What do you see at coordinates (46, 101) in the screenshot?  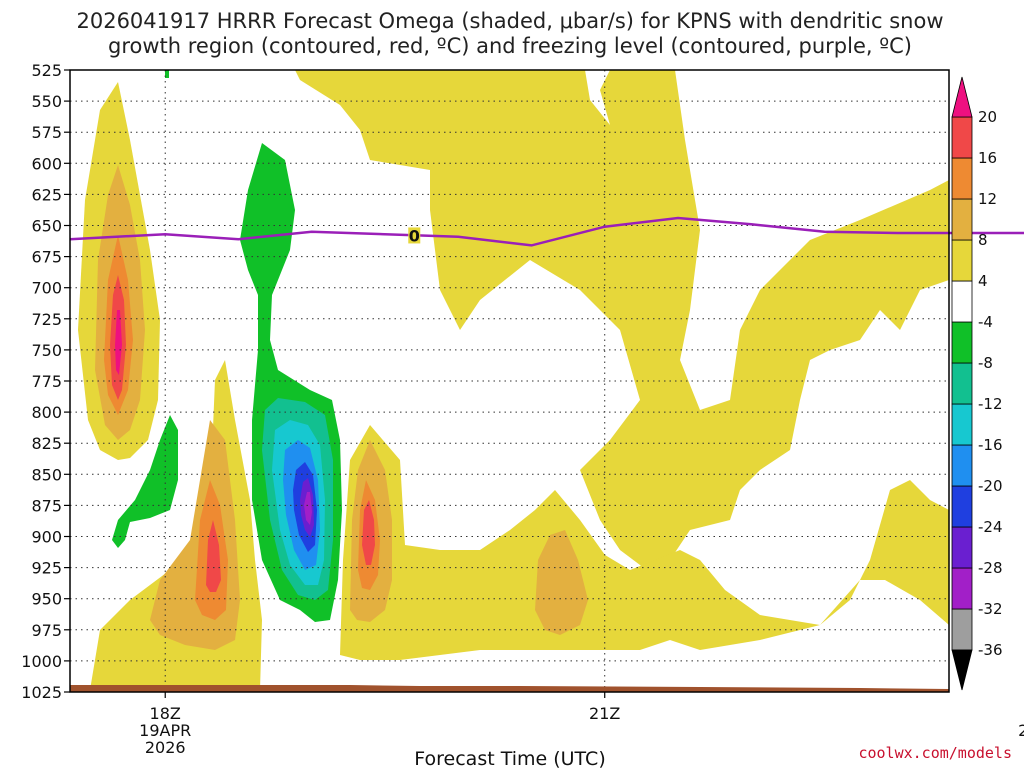 I see `y-tick-label: 550` at bounding box center [46, 101].